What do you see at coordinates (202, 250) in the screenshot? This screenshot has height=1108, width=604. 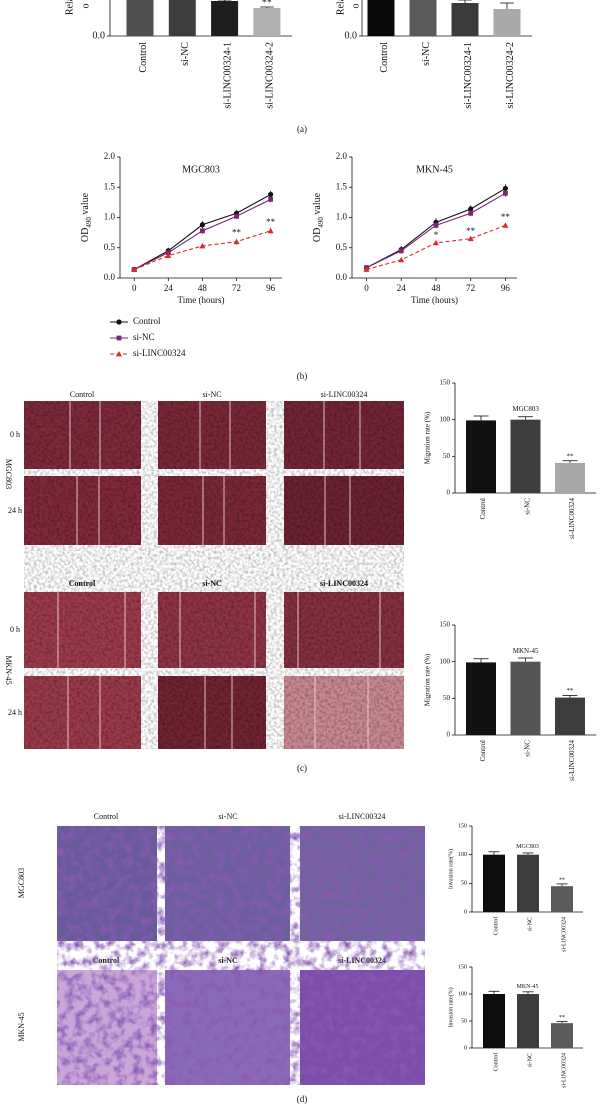 I see `series-line` at bounding box center [202, 250].